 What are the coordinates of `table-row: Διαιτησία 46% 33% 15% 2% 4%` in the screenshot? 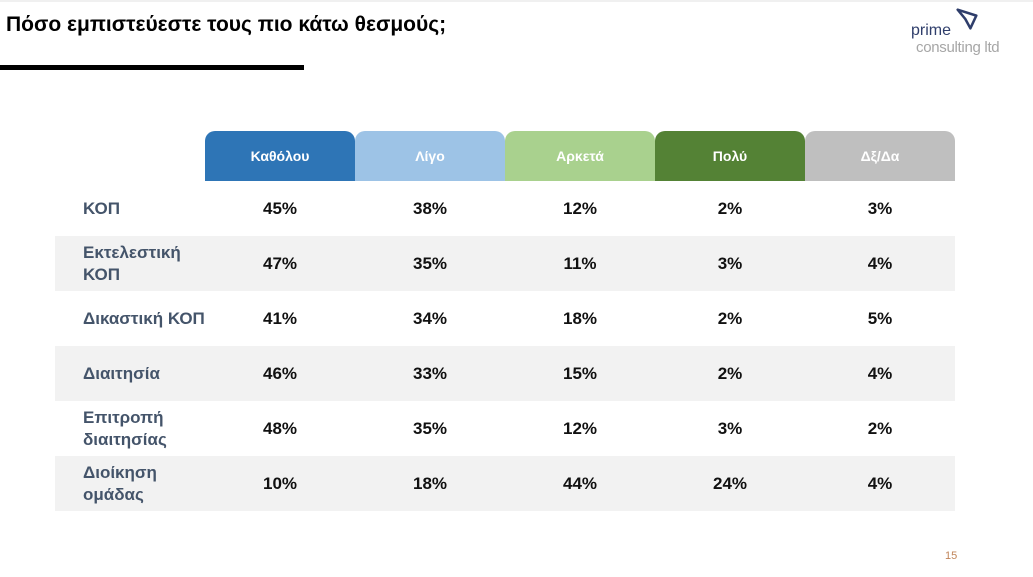 It's located at (505, 373).